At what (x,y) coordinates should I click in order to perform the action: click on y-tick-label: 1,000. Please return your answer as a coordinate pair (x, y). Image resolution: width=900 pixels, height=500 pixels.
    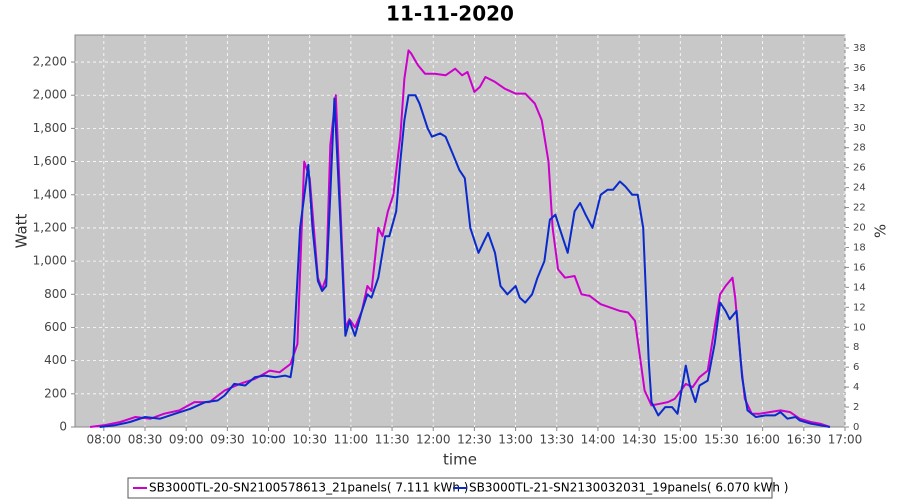
    Looking at the image, I should click on (50, 261).